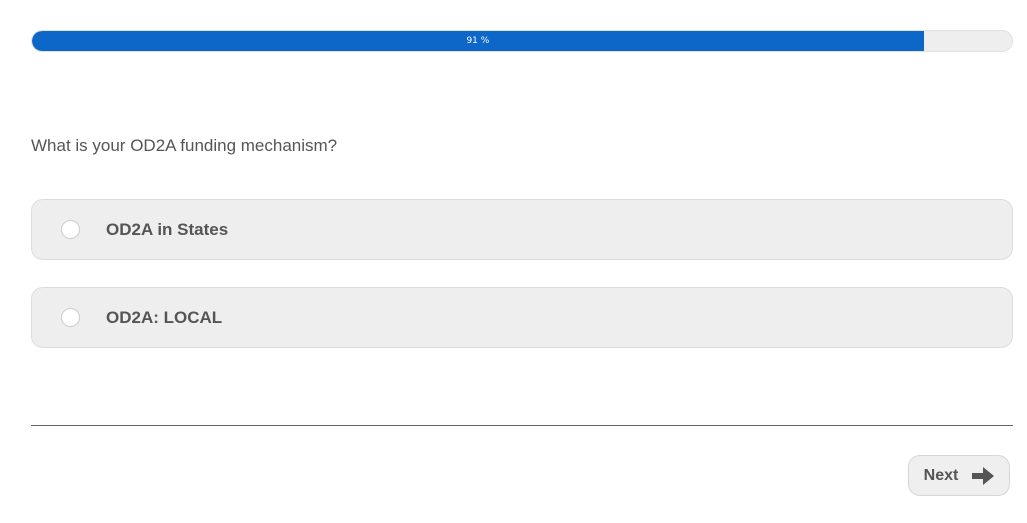  I want to click on progress-bar: 91 %, so click(522, 41).